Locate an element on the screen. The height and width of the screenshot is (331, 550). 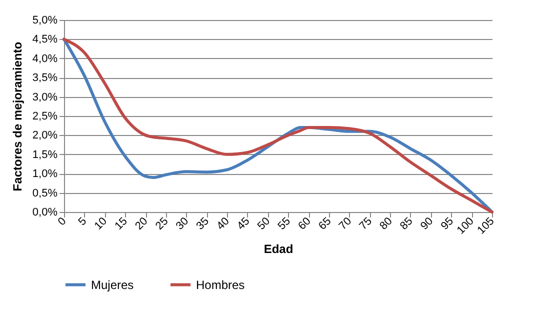
x-tick-label: 80 is located at coordinates (386, 223).